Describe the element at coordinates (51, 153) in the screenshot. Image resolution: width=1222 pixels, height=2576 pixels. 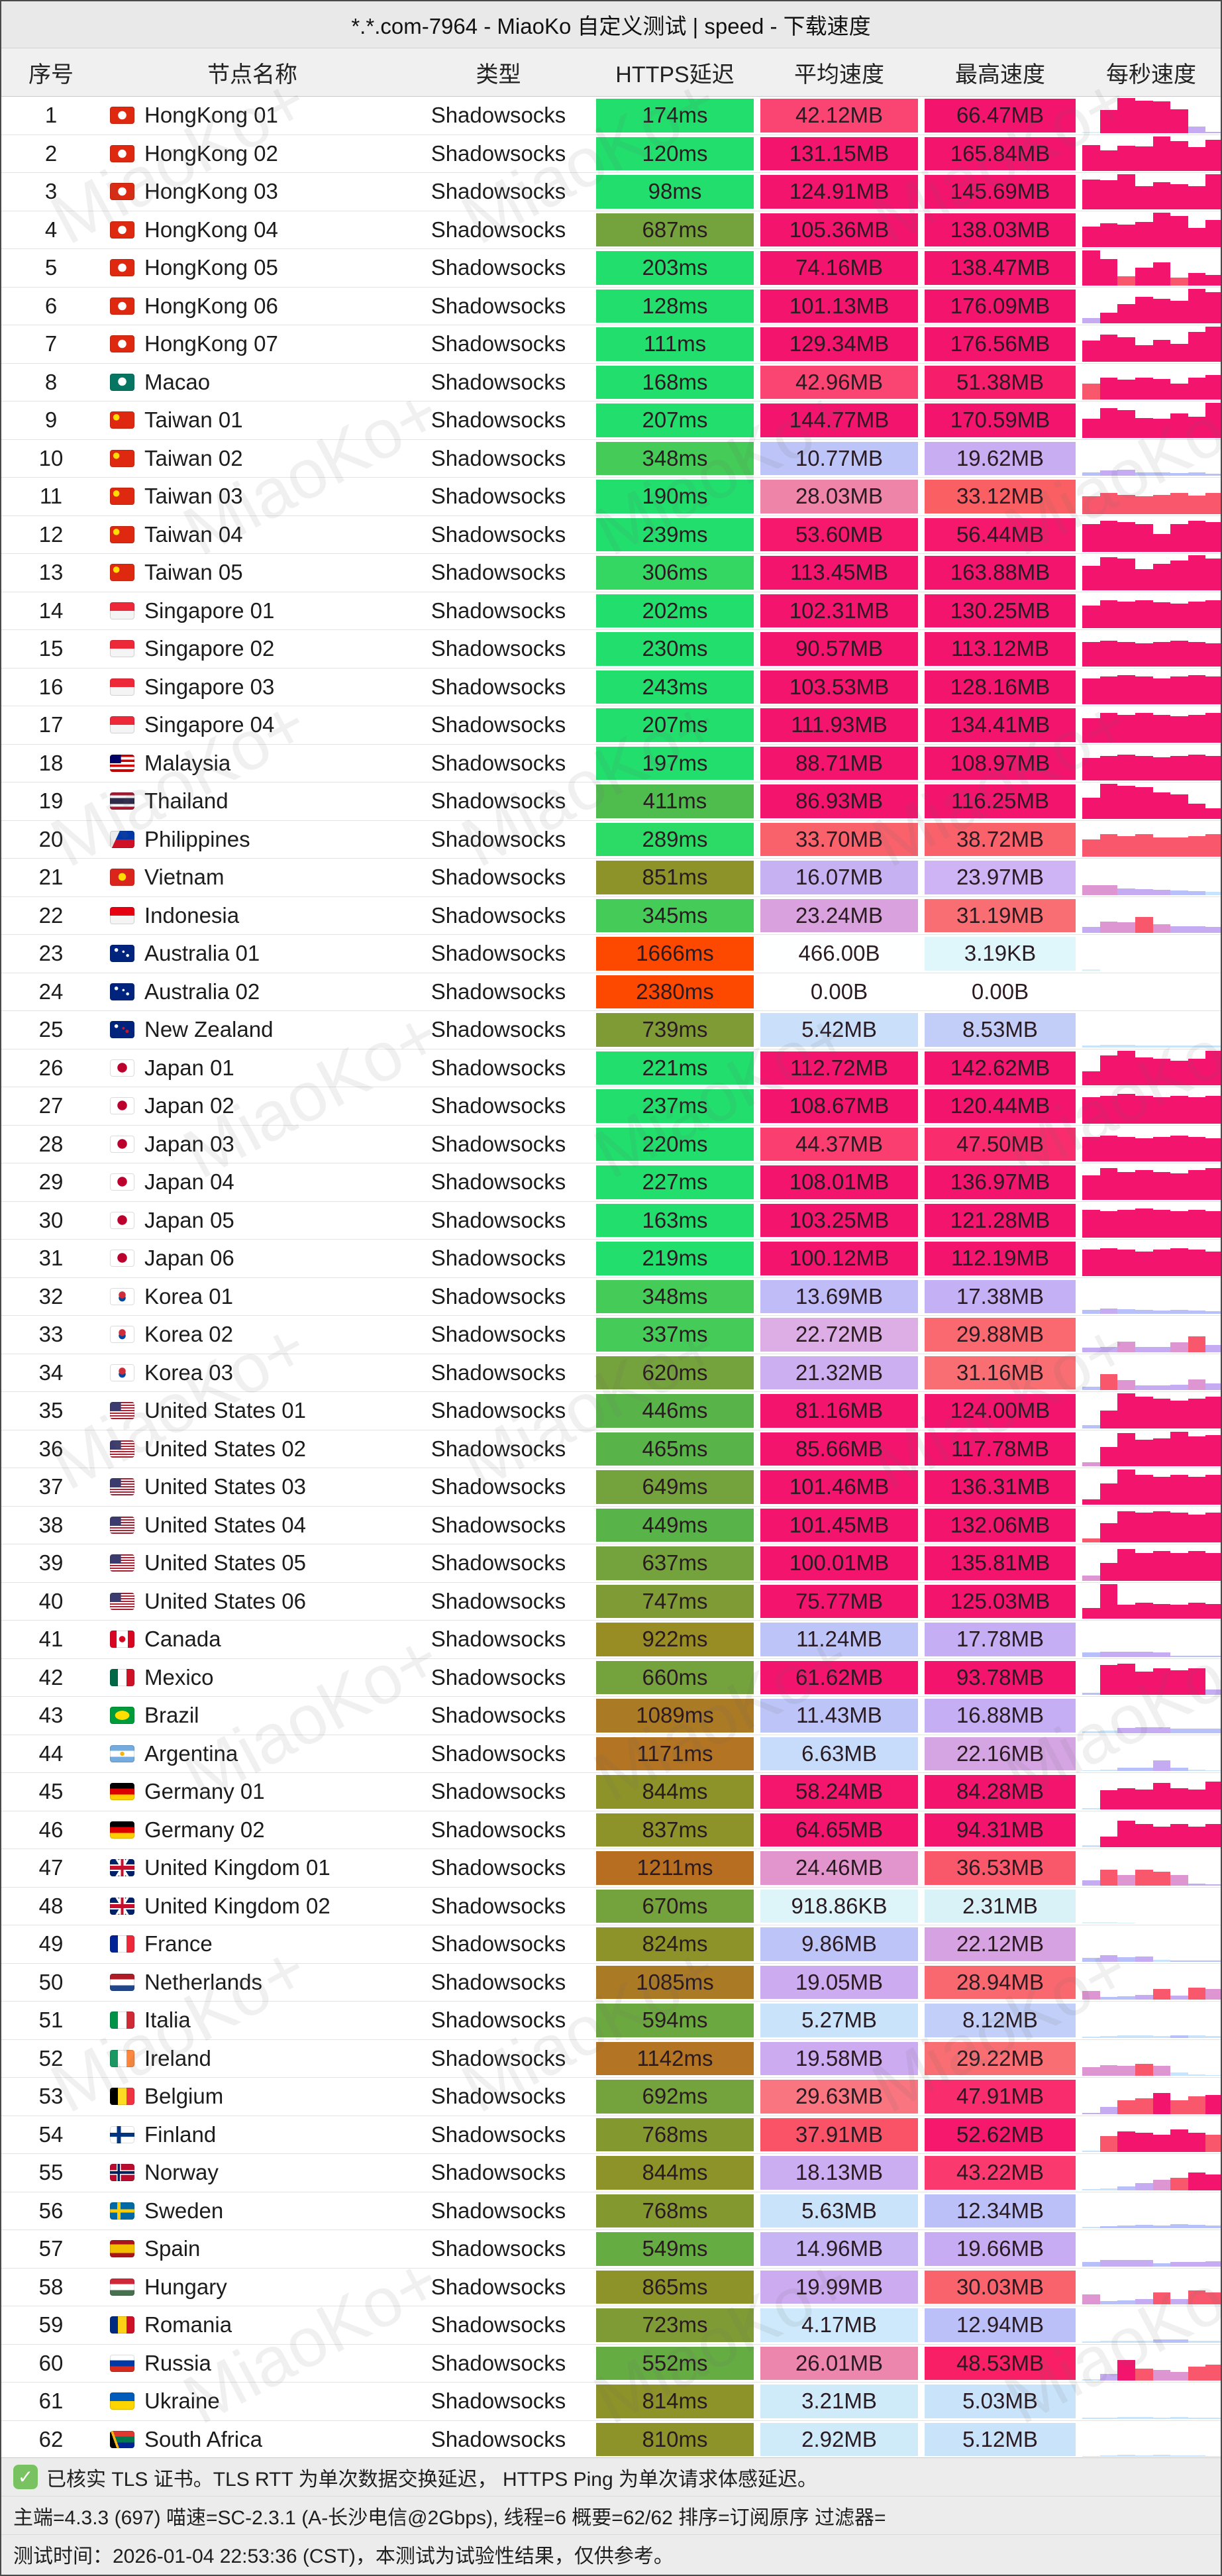
I see `row-index: 2` at that location.